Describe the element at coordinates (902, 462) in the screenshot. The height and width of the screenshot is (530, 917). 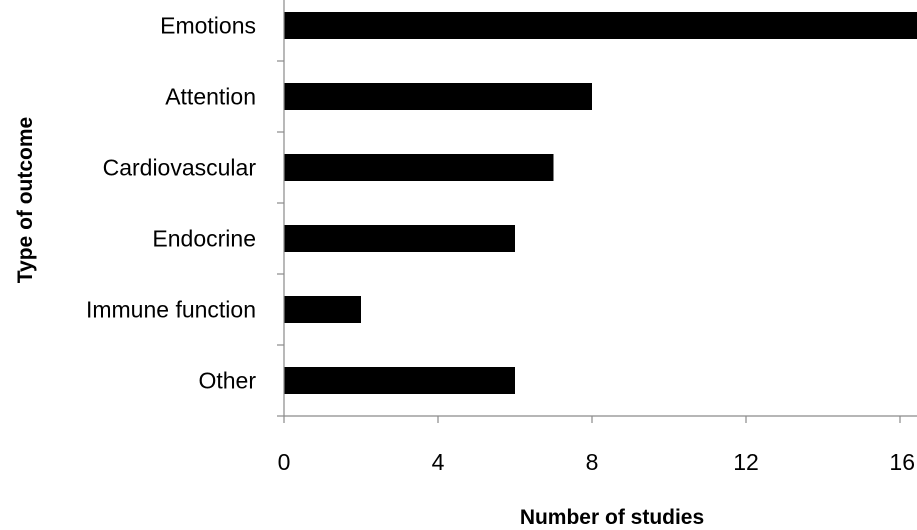
I see `x-tick-label: 16` at that location.